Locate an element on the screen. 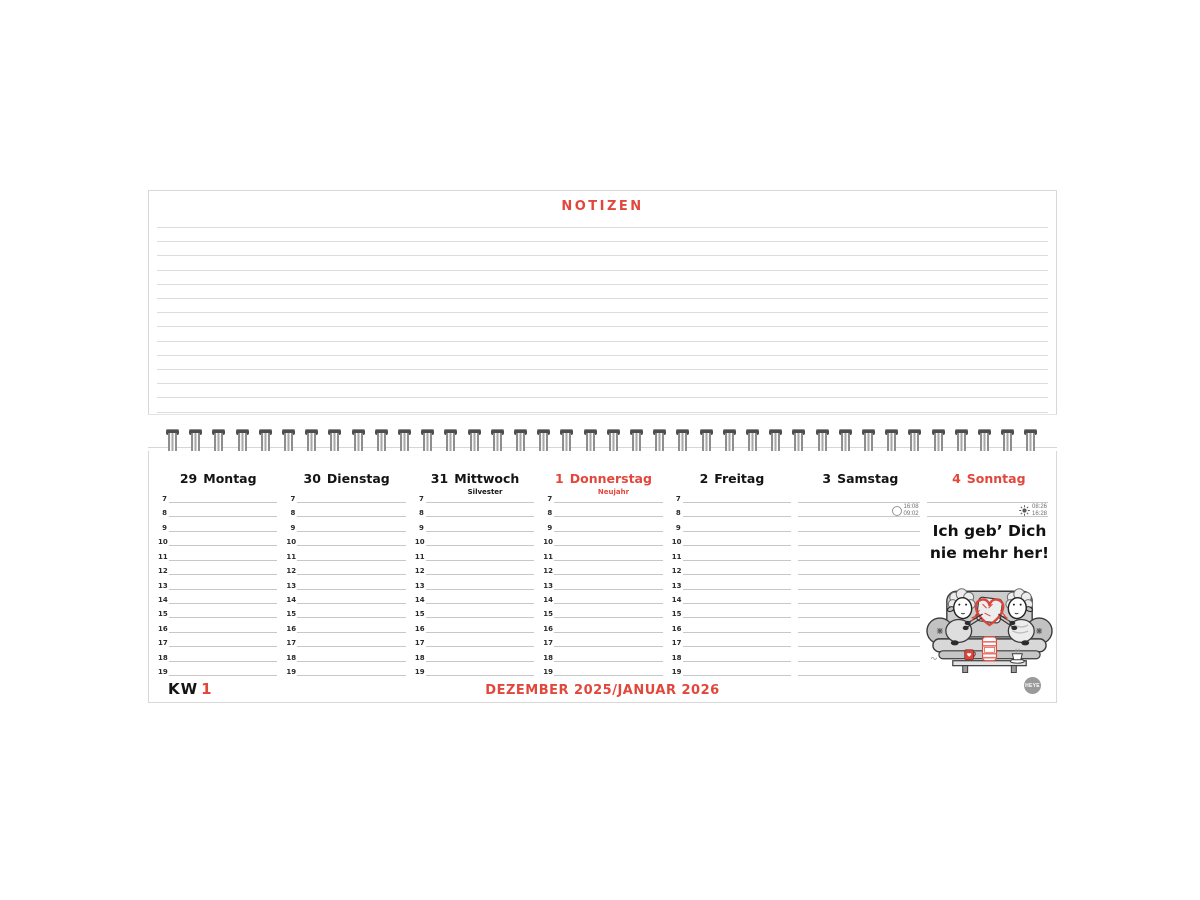 The height and width of the screenshot is (900, 1200). yarn-skein is located at coordinates (989, 649).